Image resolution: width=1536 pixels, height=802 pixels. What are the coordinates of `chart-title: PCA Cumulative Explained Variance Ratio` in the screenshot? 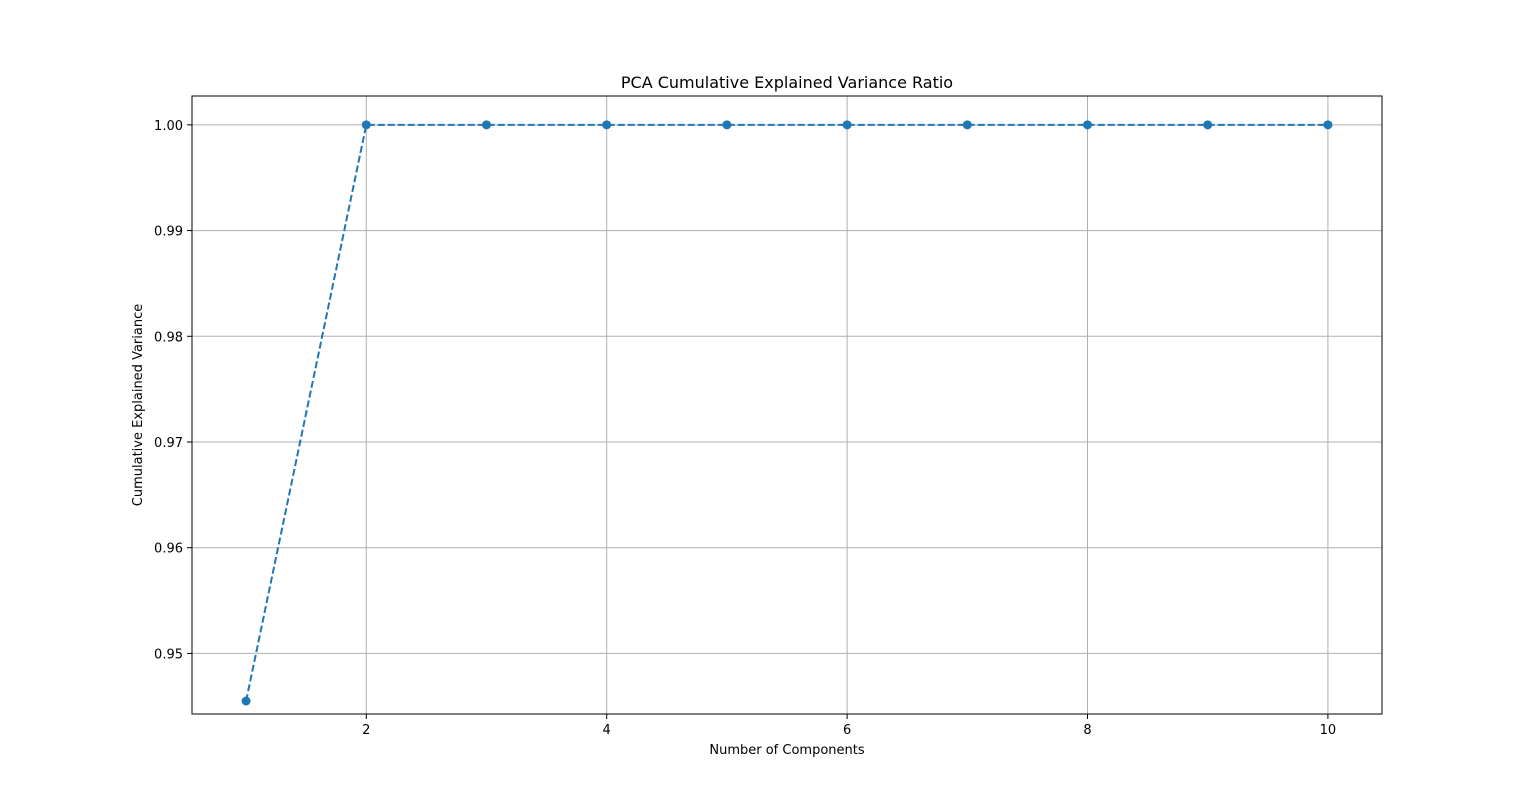 It's located at (787, 82).